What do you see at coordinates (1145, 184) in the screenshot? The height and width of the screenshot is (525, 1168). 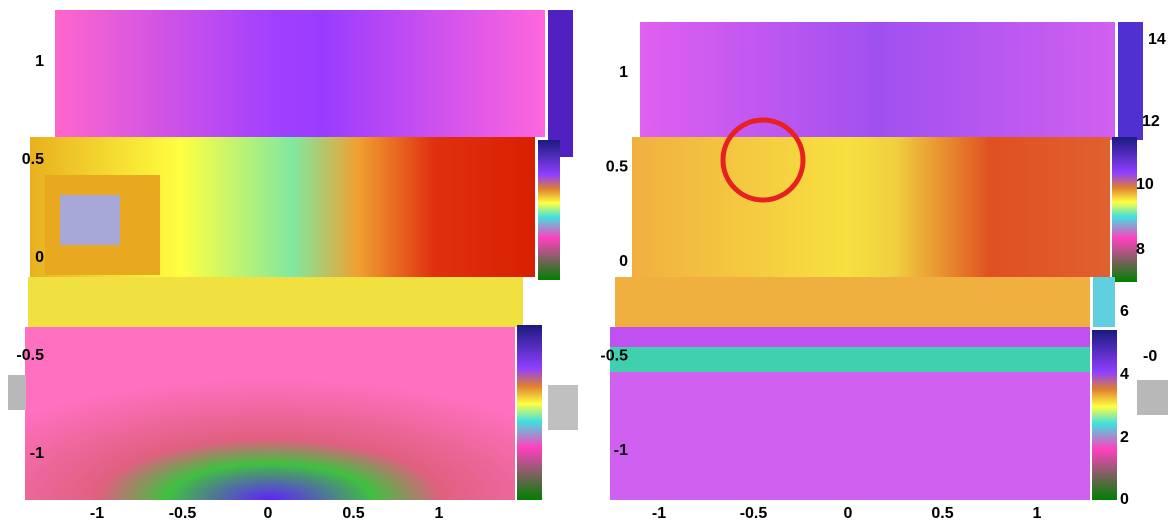 I see `colorbar-tick-label: 10` at bounding box center [1145, 184].